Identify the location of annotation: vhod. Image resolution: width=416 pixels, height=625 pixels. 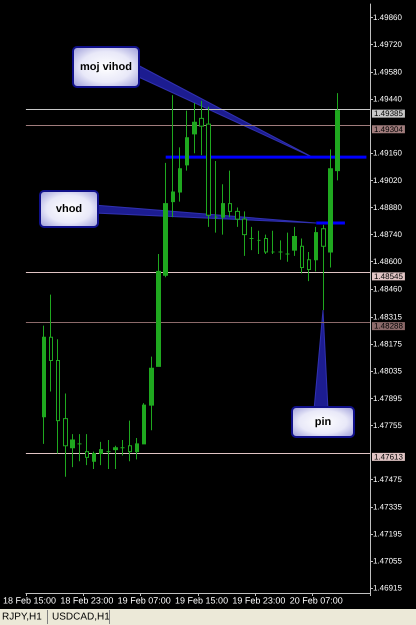
(69, 209).